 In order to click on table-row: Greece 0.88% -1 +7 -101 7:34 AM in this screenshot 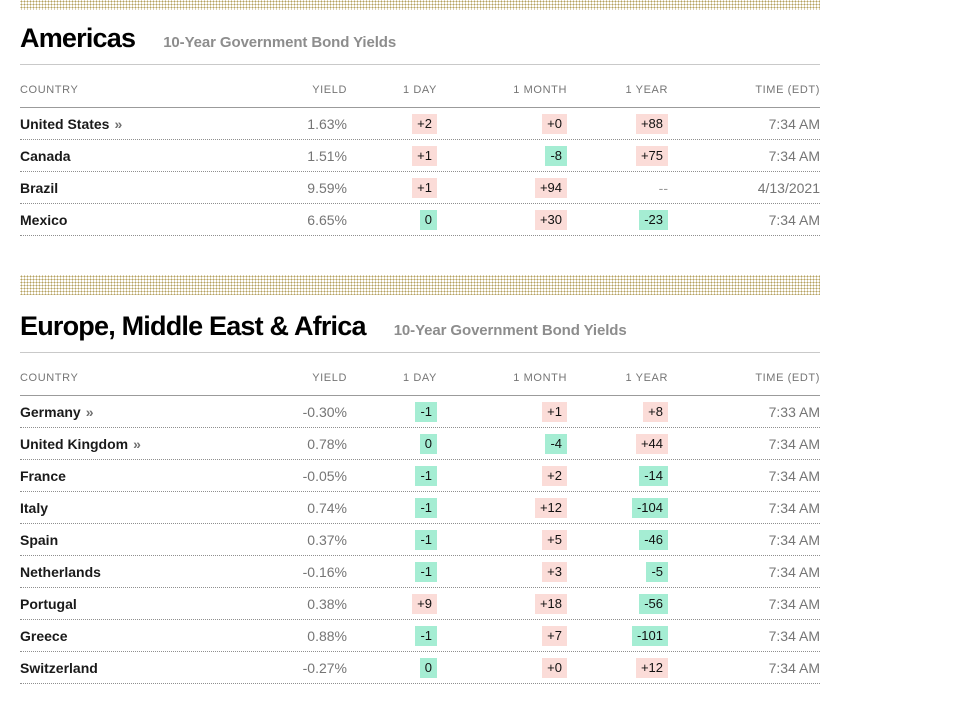, I will do `click(420, 636)`.